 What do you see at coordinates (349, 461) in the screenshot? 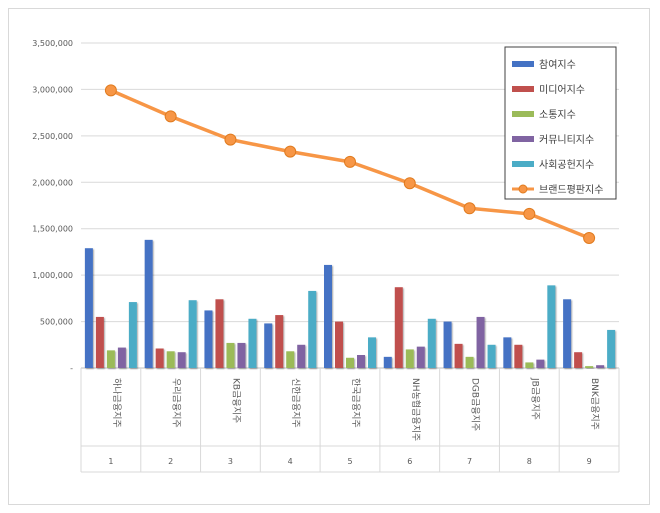
I see `category-index: 5` at bounding box center [349, 461].